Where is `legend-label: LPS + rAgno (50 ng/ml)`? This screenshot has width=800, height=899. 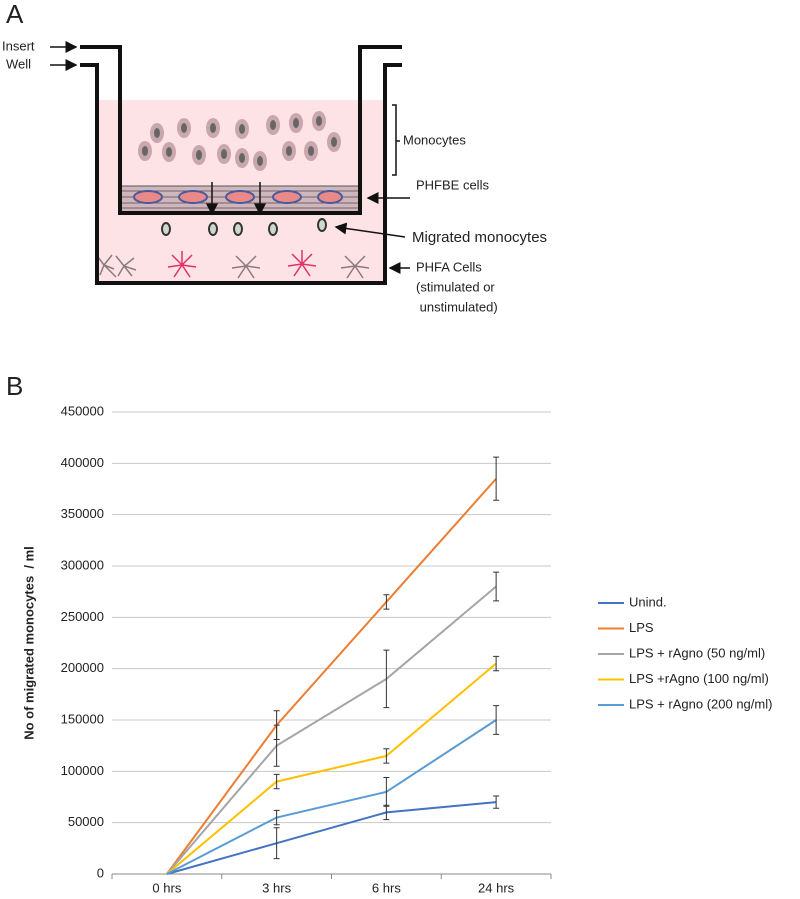 legend-label: LPS + rAgno (50 ng/ml) is located at coordinates (697, 652).